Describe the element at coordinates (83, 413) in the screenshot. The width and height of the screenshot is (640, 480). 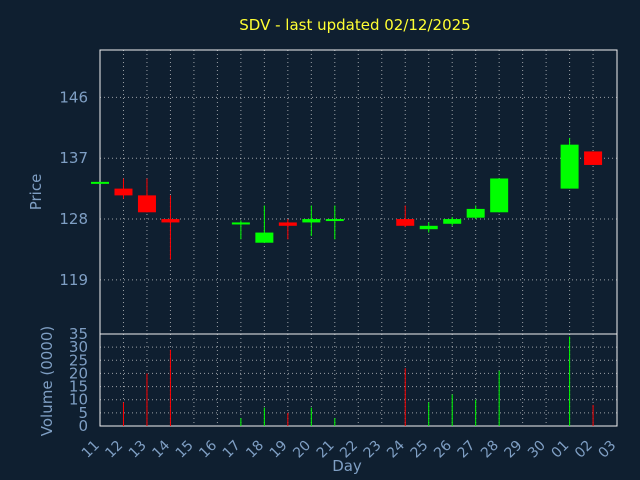
I see `volume-y-tick-label: 5` at that location.